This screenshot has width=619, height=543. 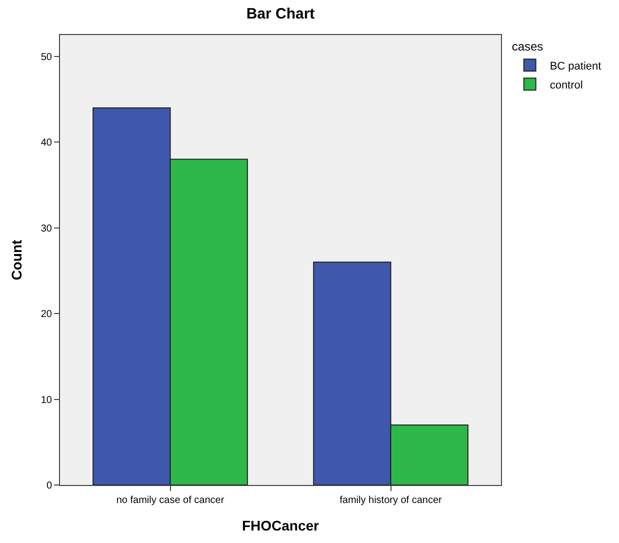 I want to click on y-tick-label: 30, so click(x=46, y=228).